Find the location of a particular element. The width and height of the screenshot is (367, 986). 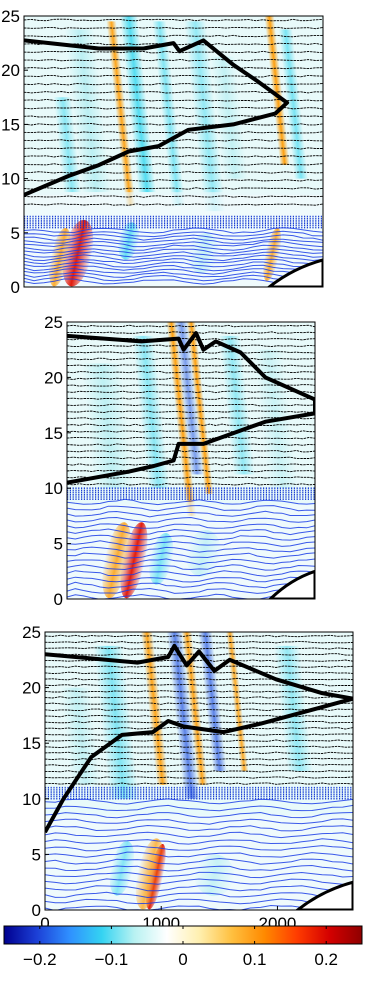

colorbar-tick-label: 0 is located at coordinates (182, 959).